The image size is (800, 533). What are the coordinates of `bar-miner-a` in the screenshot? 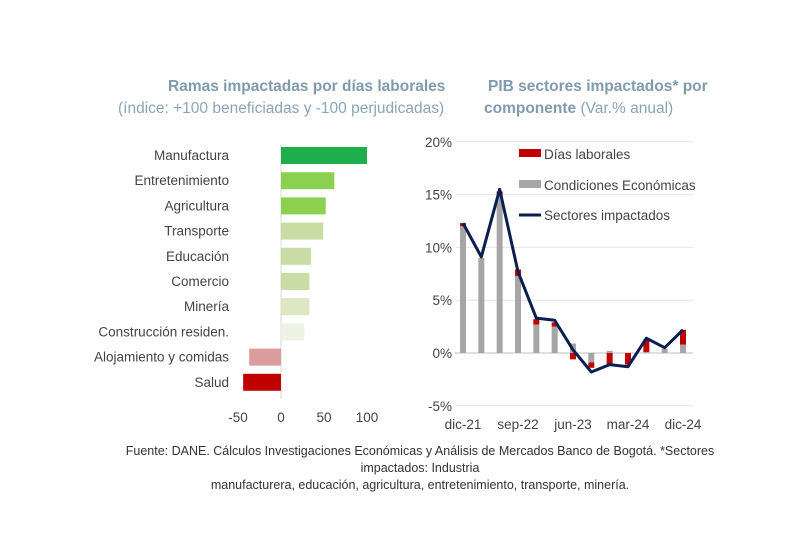 It's located at (295, 307).